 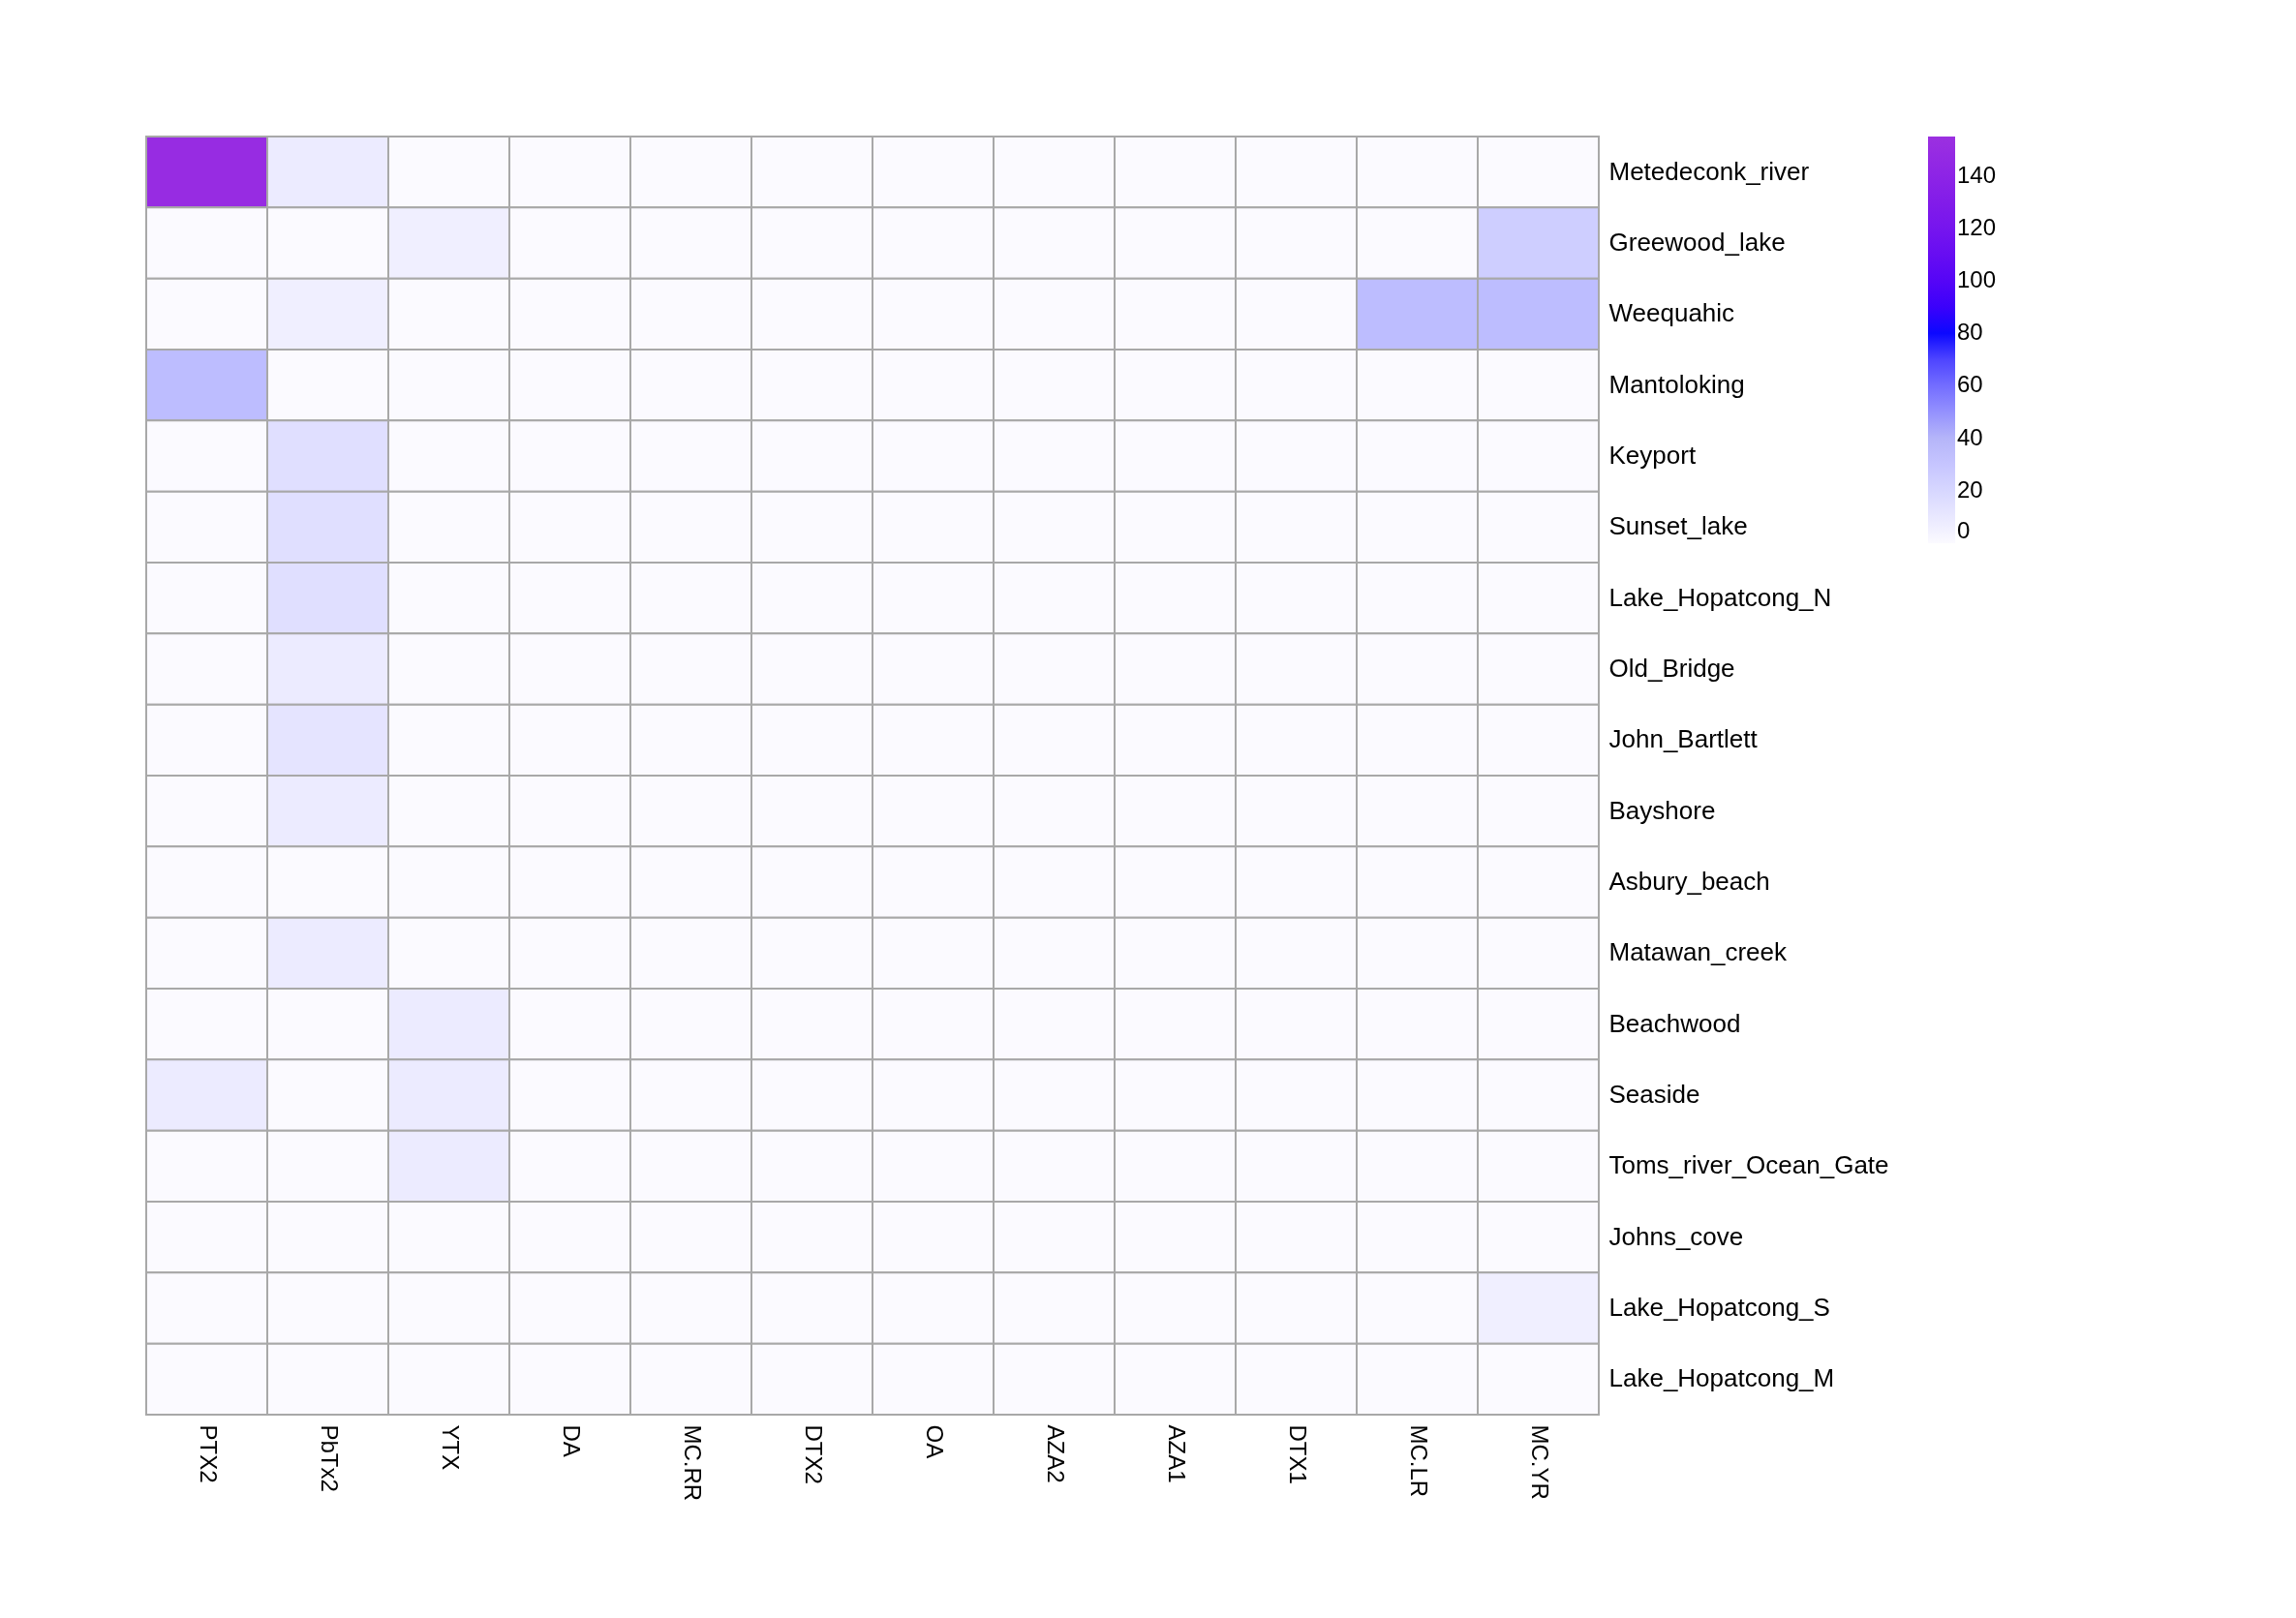 What do you see at coordinates (692, 1463) in the screenshot?
I see `x-tick-label: MC.RR` at bounding box center [692, 1463].